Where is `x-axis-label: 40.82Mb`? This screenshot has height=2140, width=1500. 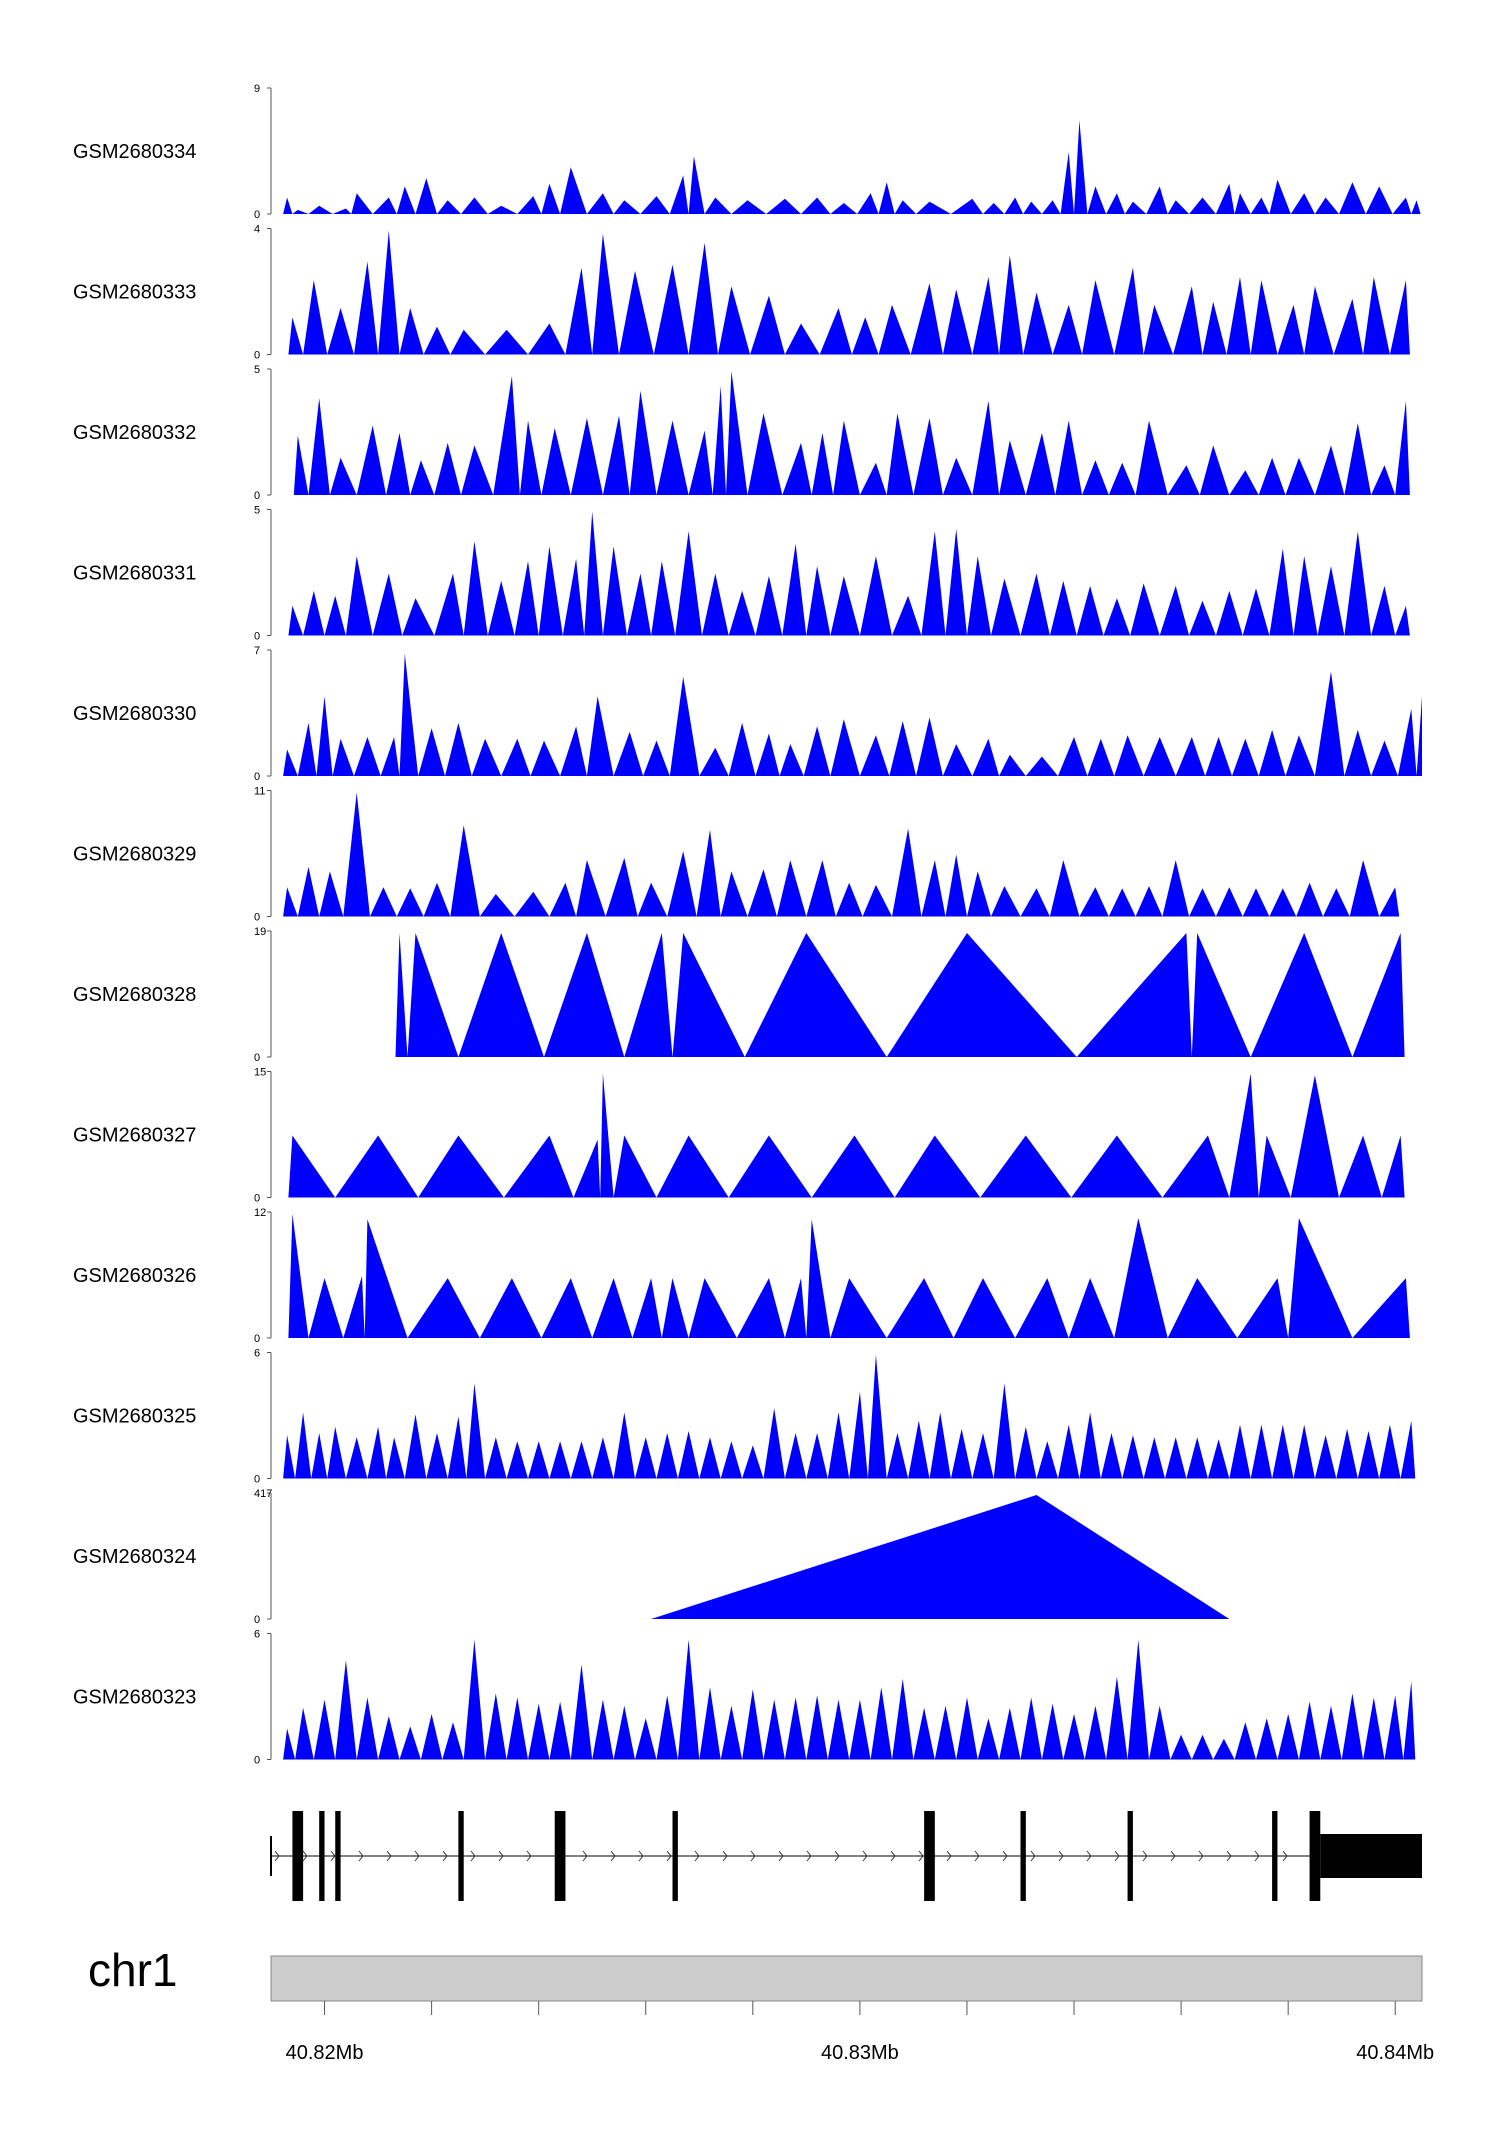 x-axis-label: 40.82Mb is located at coordinates (325, 2053).